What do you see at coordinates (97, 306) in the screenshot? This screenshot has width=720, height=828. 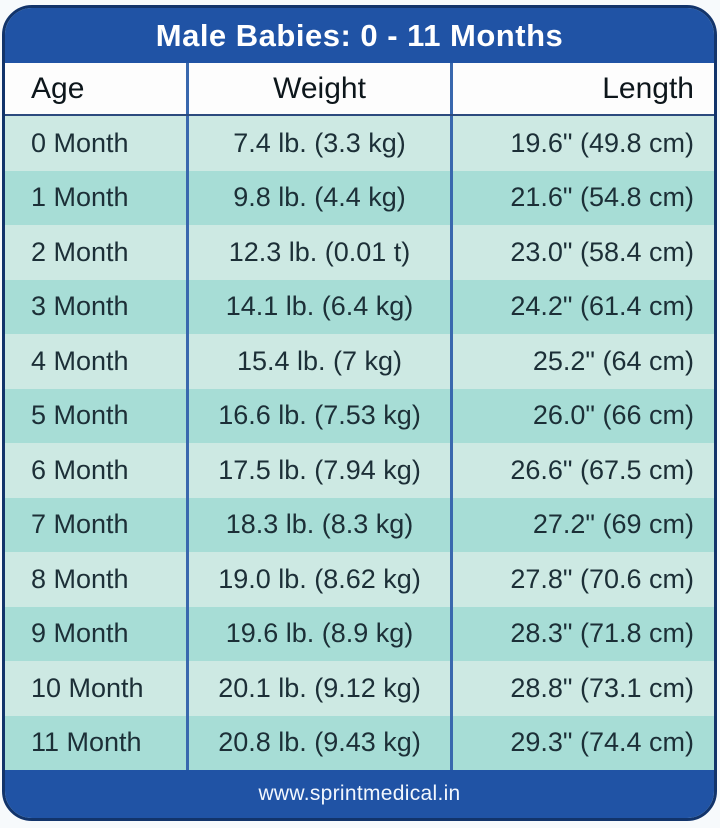 I see `cell-age: 3 Month` at bounding box center [97, 306].